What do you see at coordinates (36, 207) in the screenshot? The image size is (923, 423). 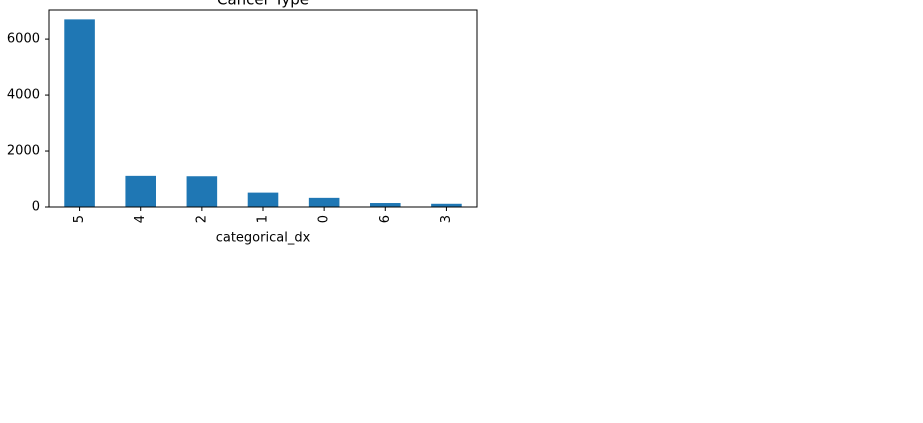 I see `y-tick-label: 0` at bounding box center [36, 207].